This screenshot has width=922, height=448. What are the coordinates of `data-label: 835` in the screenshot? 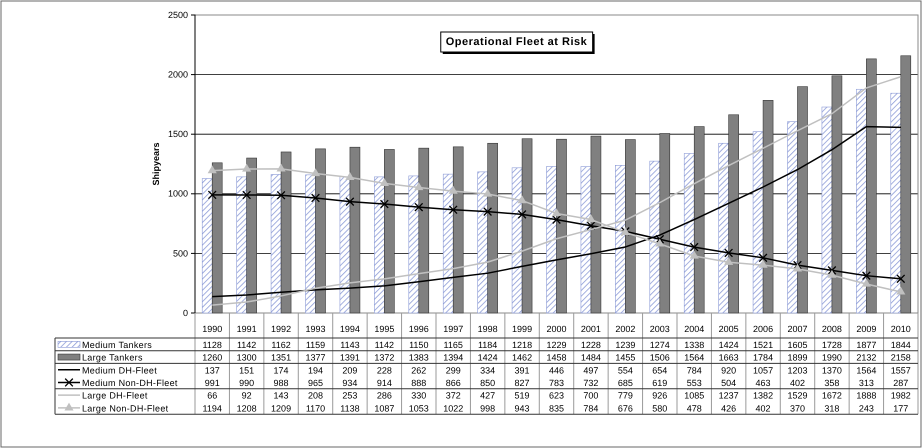 It's located at (556, 408).